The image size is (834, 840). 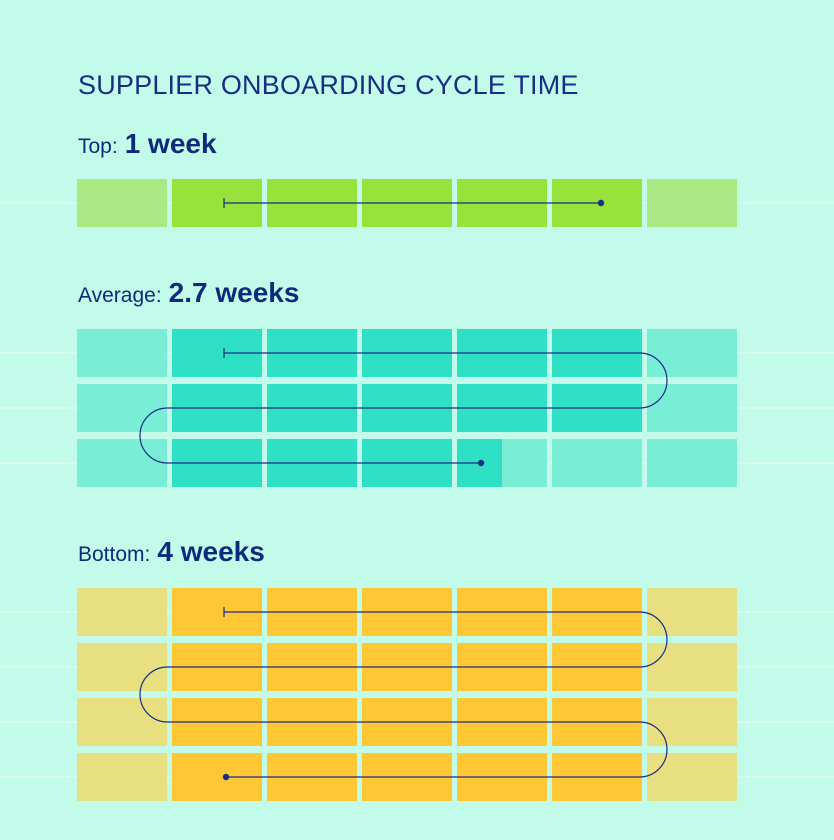 What do you see at coordinates (211, 551) in the screenshot?
I see `tier-value-bottom: 4 weeks` at bounding box center [211, 551].